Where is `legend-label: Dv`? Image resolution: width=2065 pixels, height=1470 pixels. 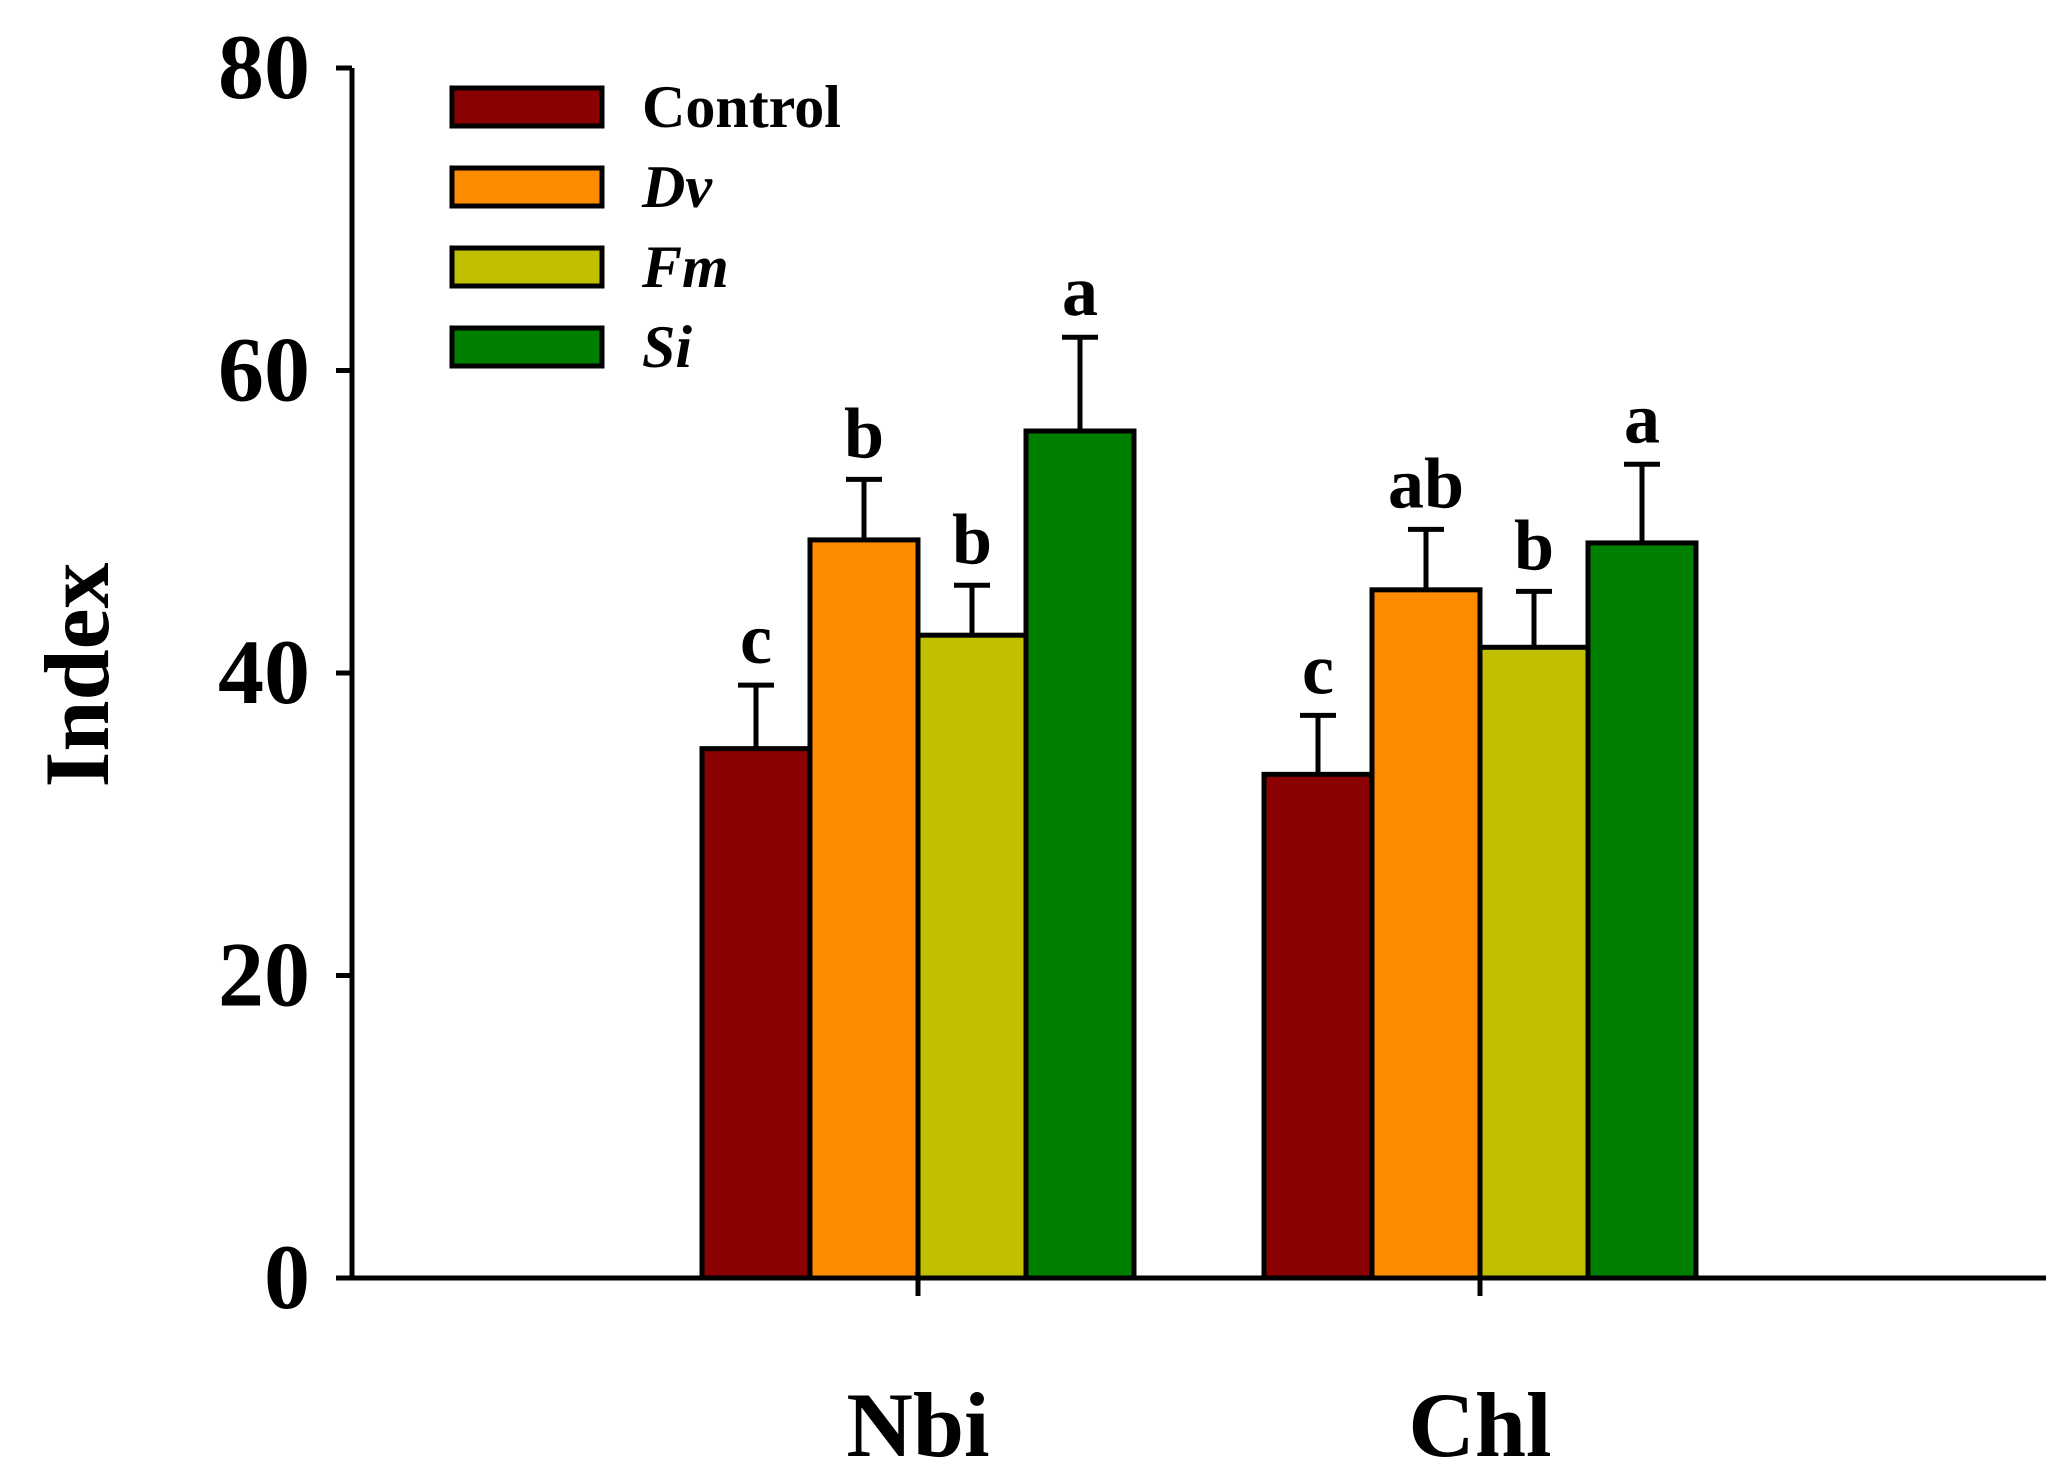
legend-label: Dv is located at coordinates (677, 187).